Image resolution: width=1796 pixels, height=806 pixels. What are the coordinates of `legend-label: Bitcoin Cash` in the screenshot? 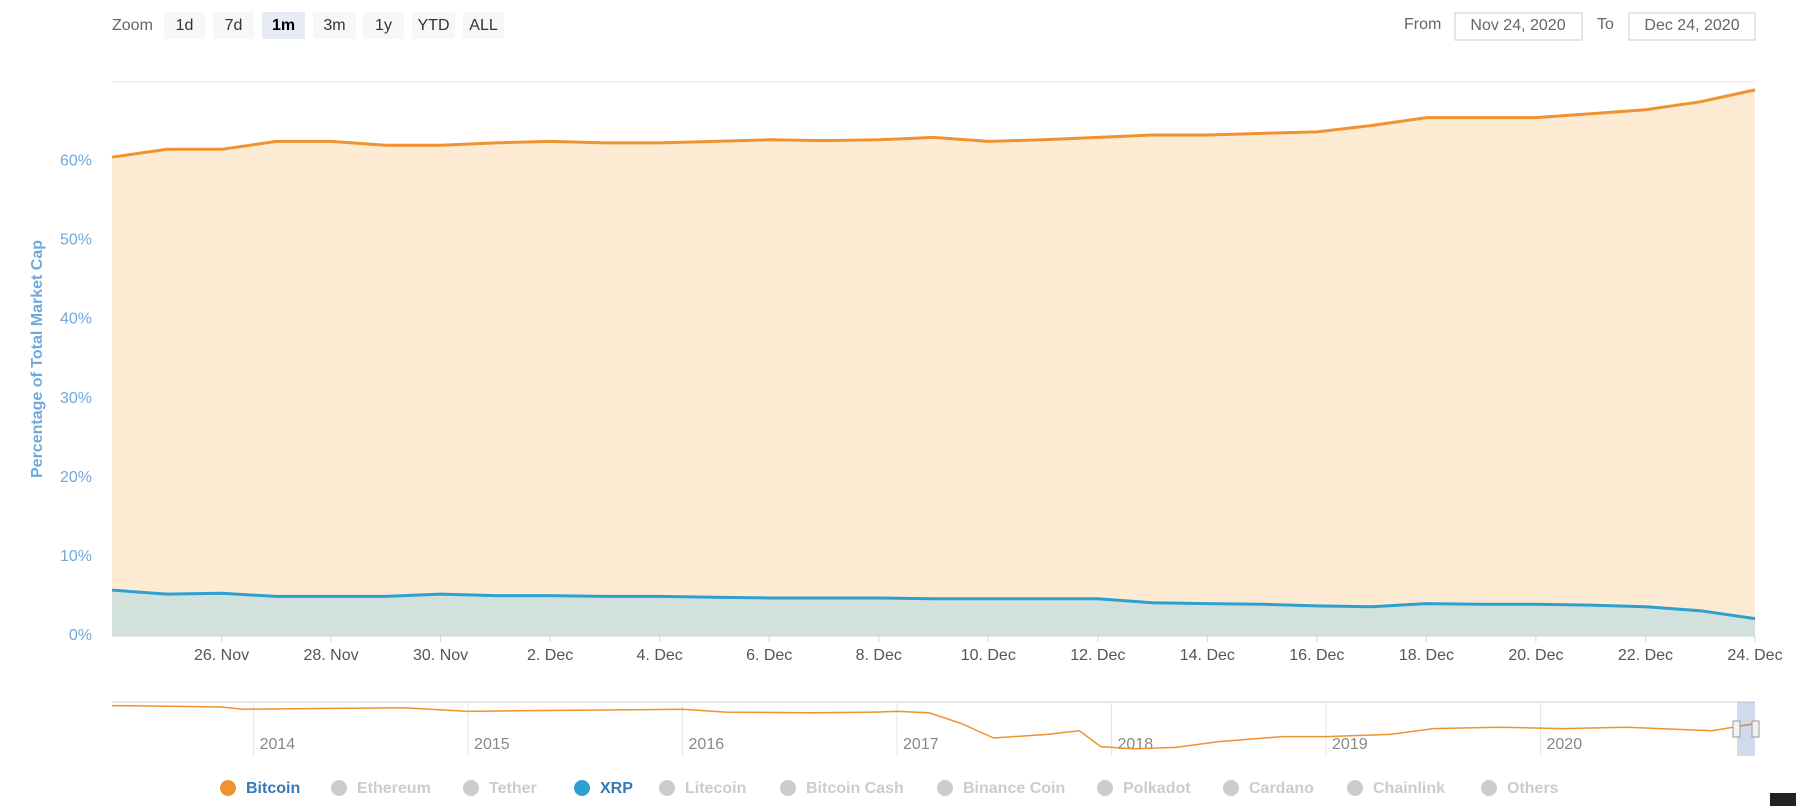 It's located at (855, 788).